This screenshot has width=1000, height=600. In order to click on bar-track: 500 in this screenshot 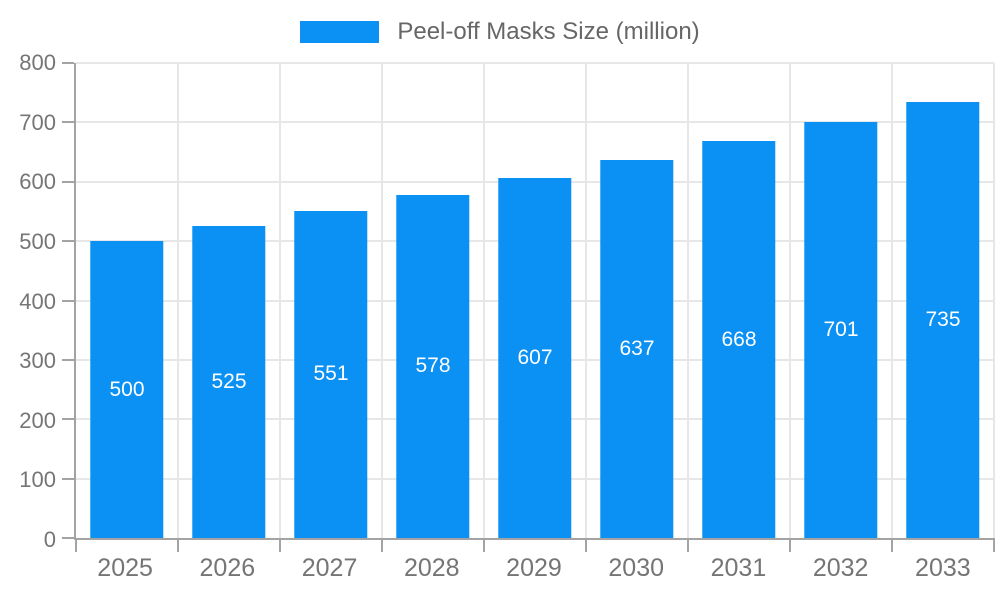, I will do `click(127, 300)`.